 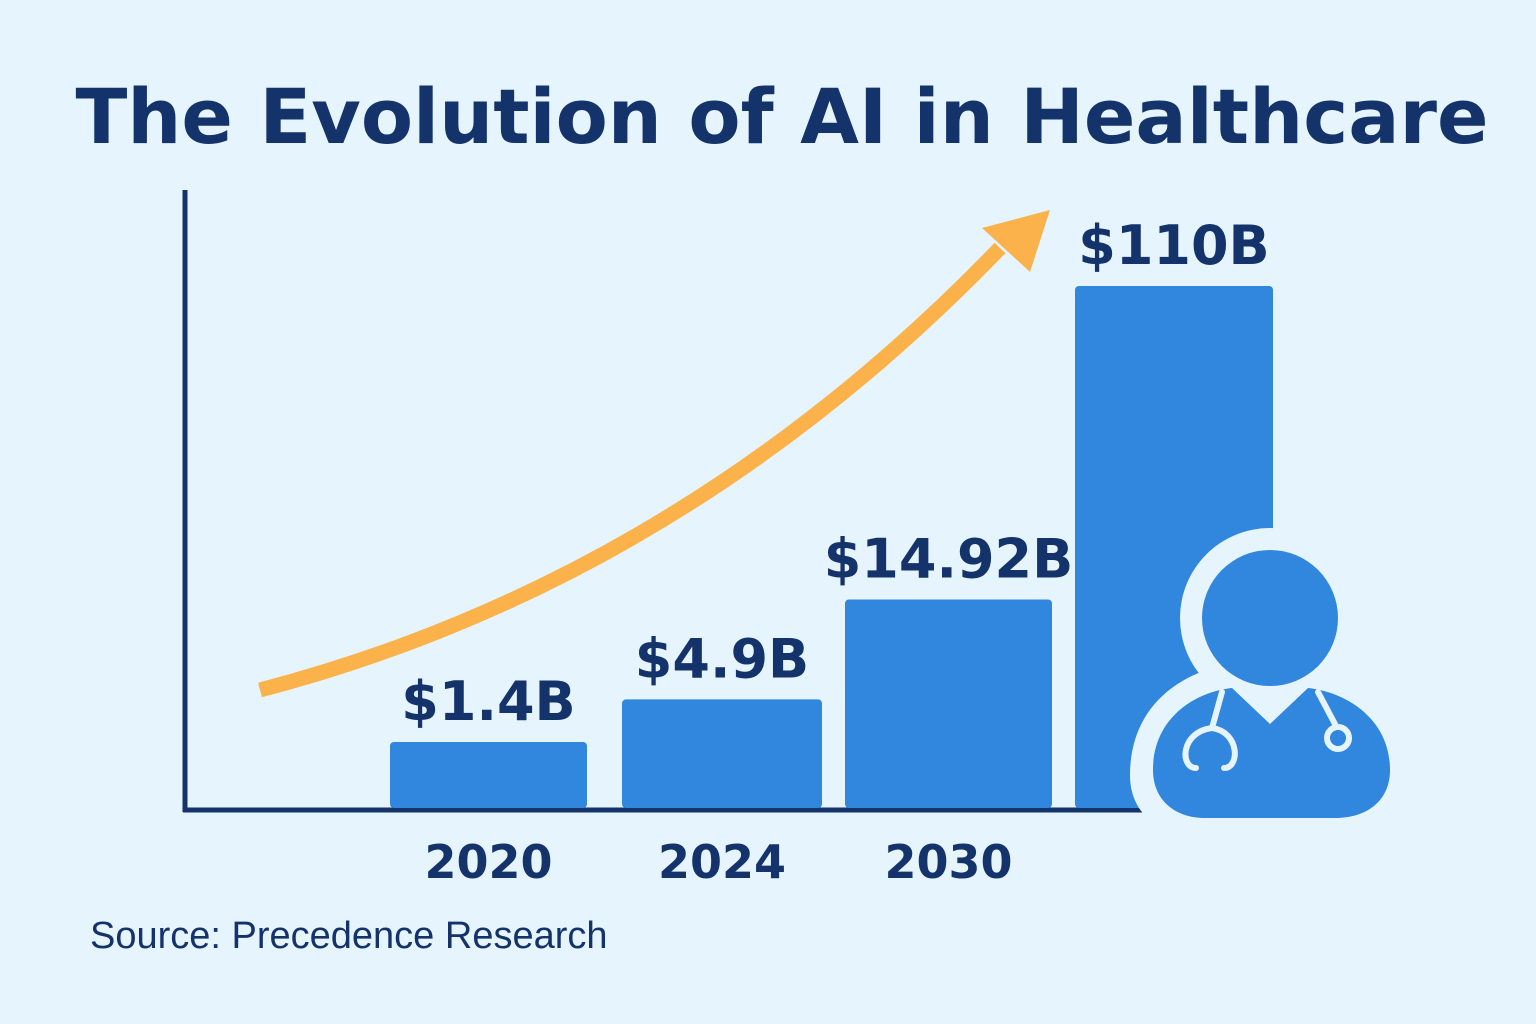 What do you see at coordinates (488, 775) in the screenshot?
I see `bar-2020` at bounding box center [488, 775].